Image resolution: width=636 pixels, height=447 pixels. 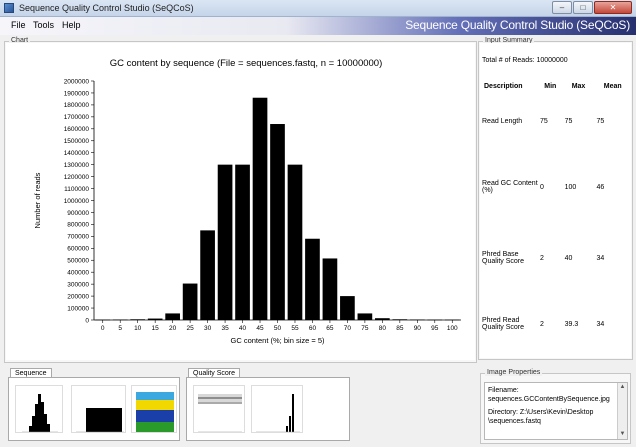 What do you see at coordinates (600, 187) in the screenshot?
I see `row-mean: 46` at bounding box center [600, 187].